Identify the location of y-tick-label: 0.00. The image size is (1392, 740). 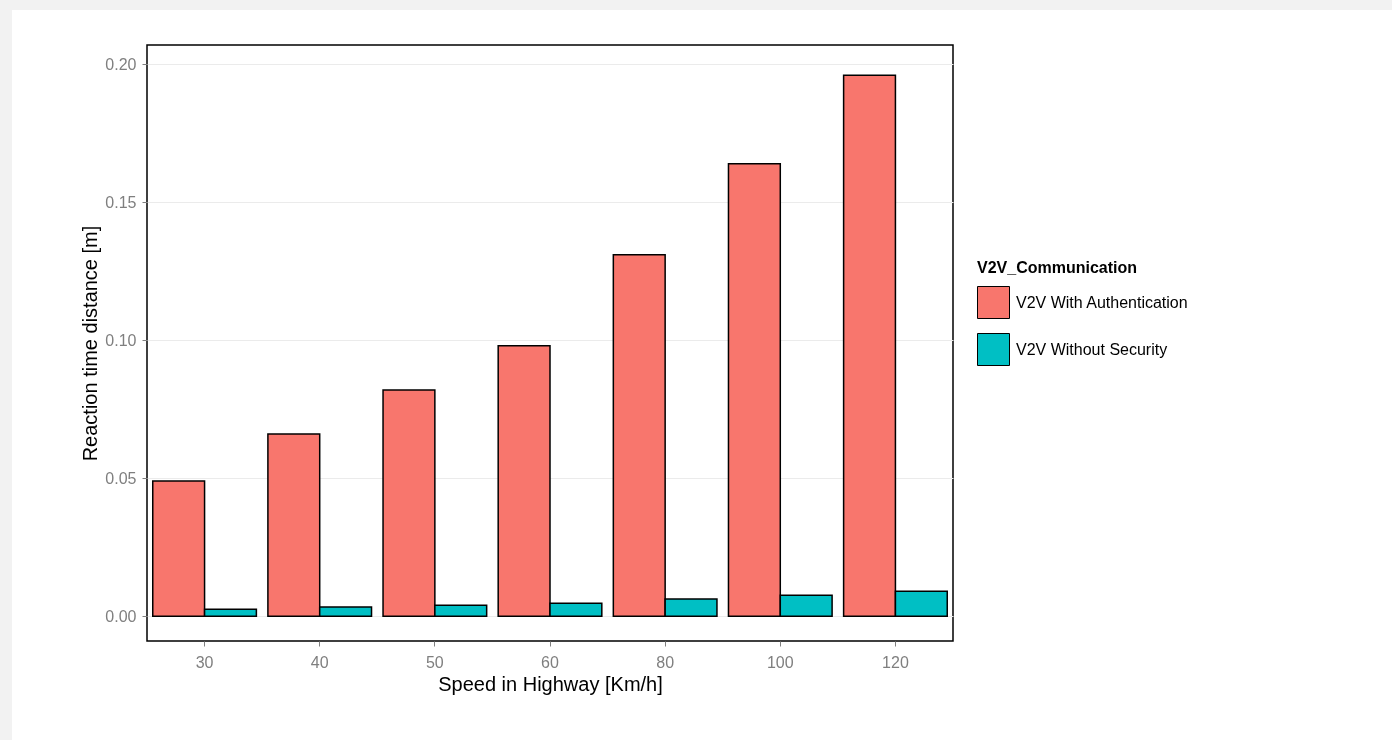
(121, 616).